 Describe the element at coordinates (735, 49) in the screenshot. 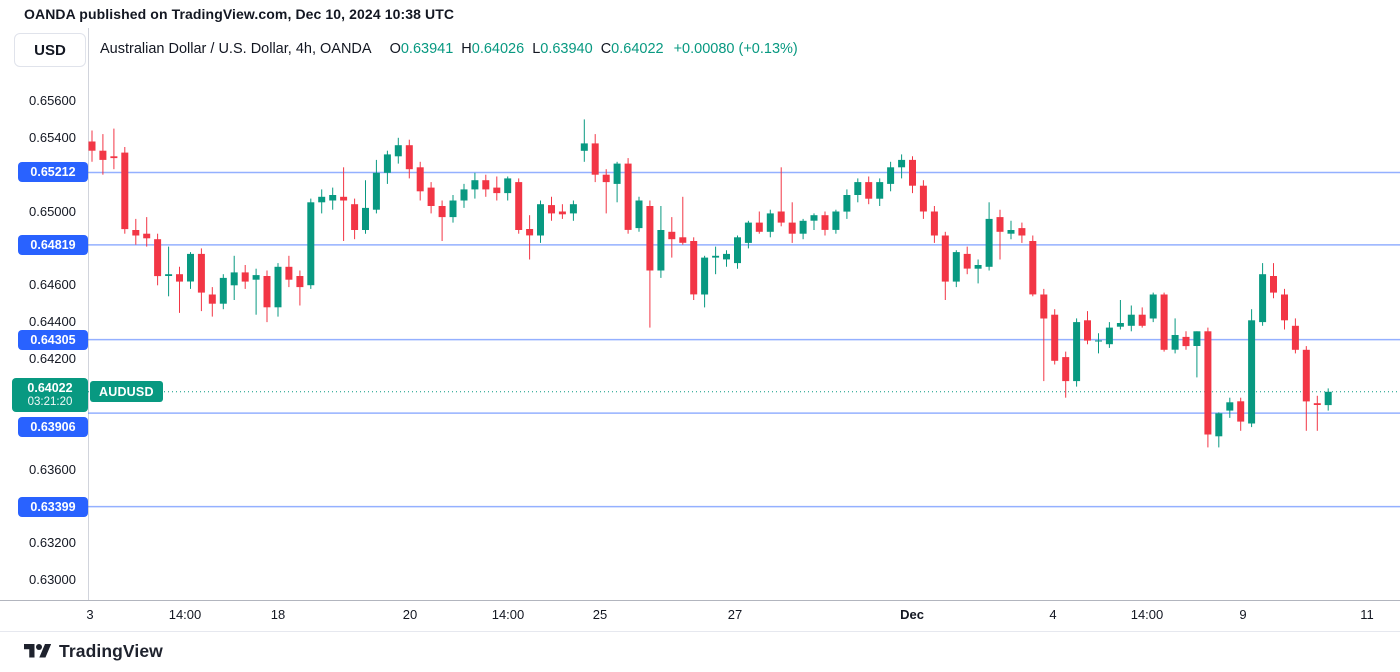

I see `change-value: +0.00080 (+0.13%)` at that location.